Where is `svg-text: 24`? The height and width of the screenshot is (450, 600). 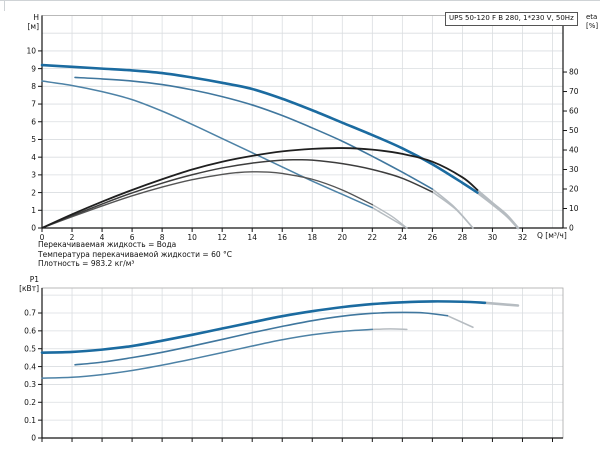 svg-text: 24 is located at coordinates (403, 237).